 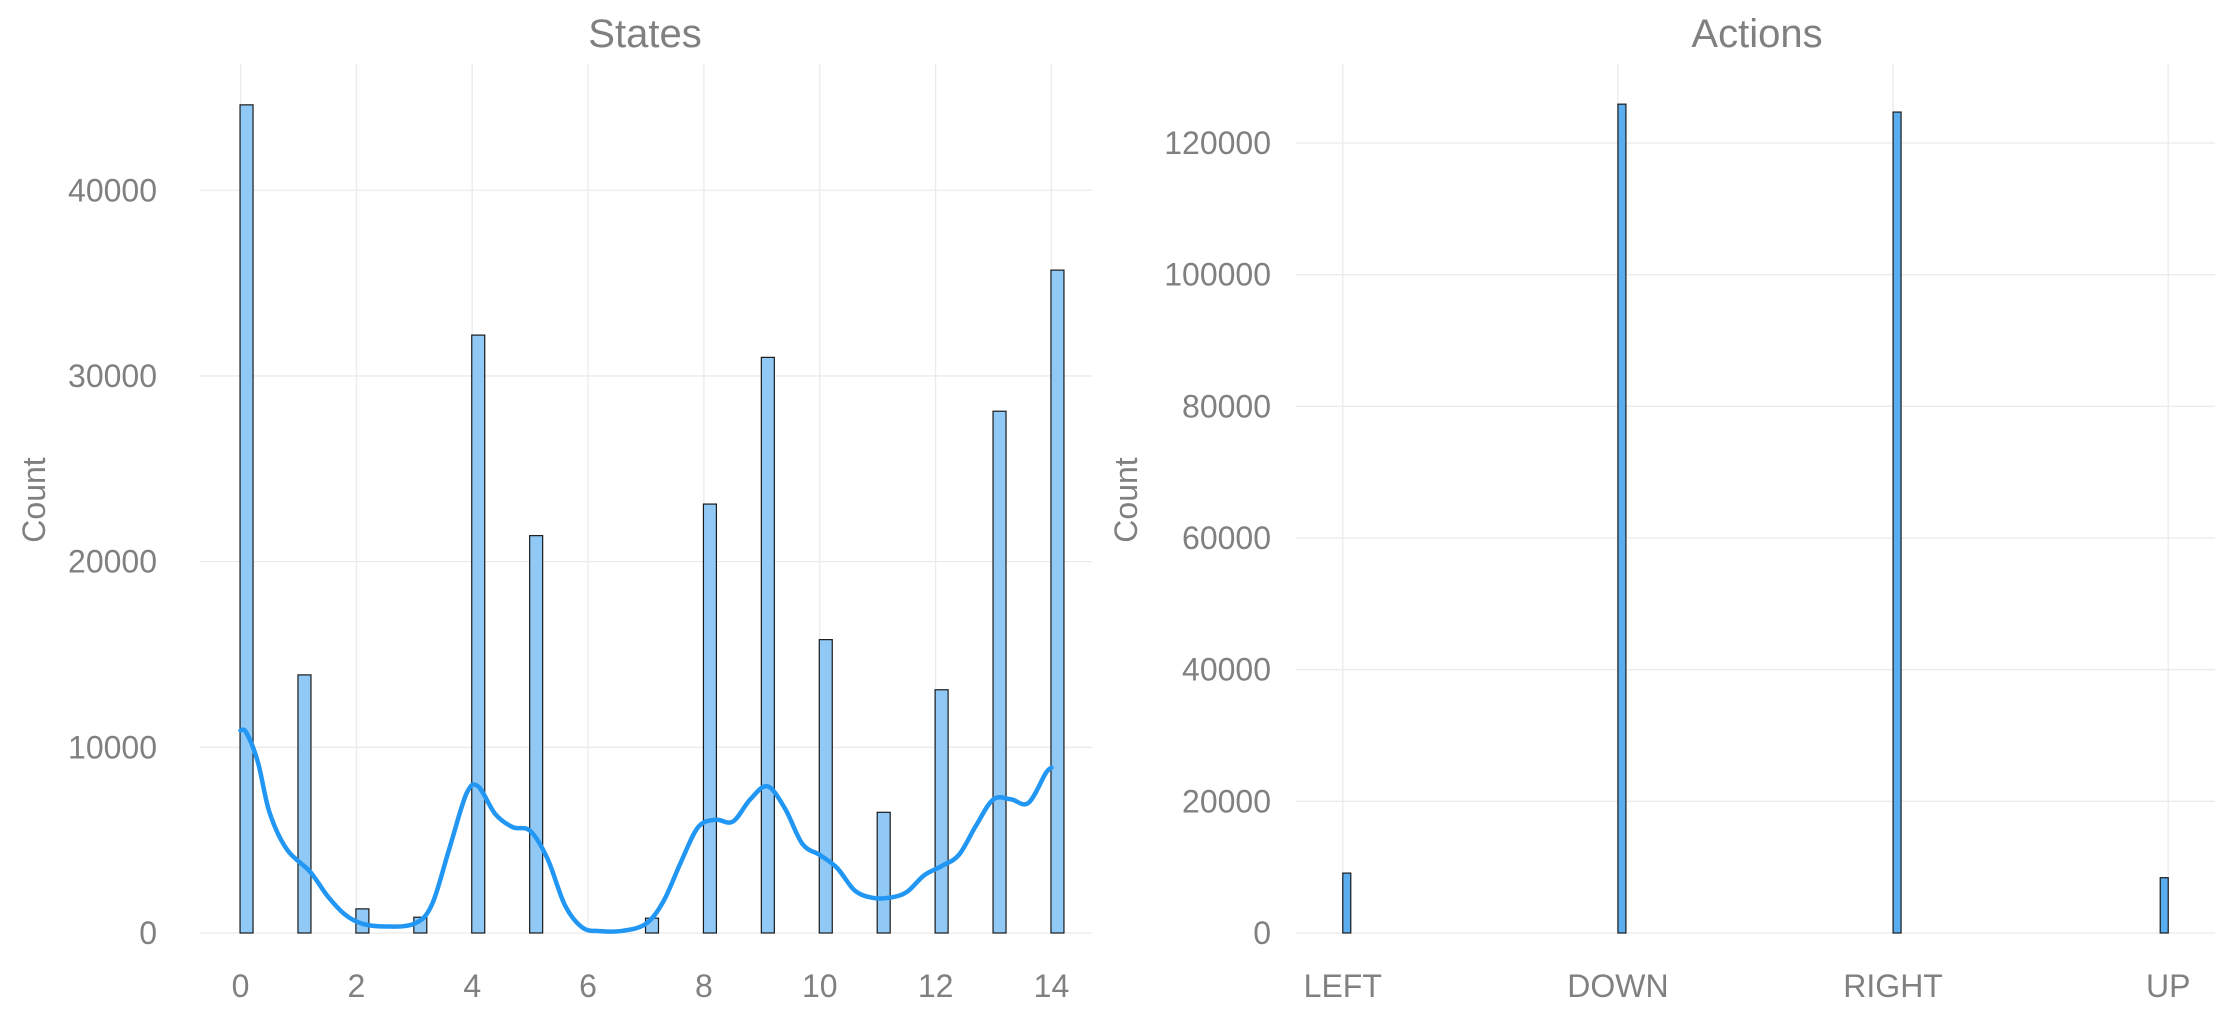 What do you see at coordinates (820, 986) in the screenshot?
I see `states-x-tick-10: 10` at bounding box center [820, 986].